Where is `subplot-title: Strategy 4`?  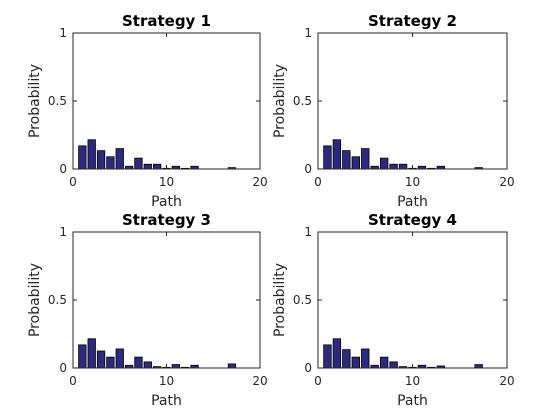 subplot-title: Strategy 4 is located at coordinates (412, 220).